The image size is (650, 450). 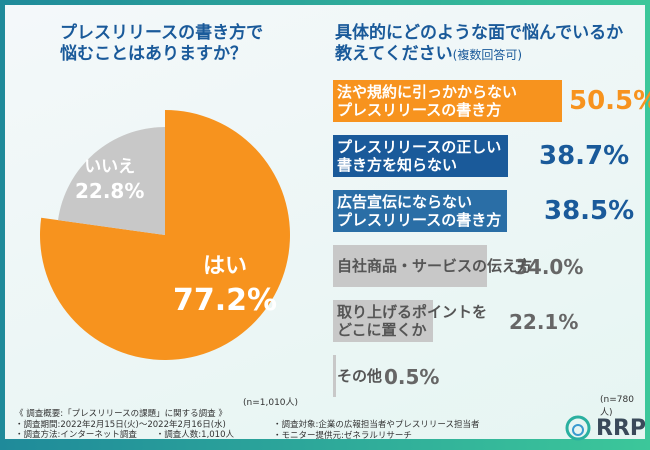 I want to click on bar-value: 22.1%, so click(x=544, y=322).